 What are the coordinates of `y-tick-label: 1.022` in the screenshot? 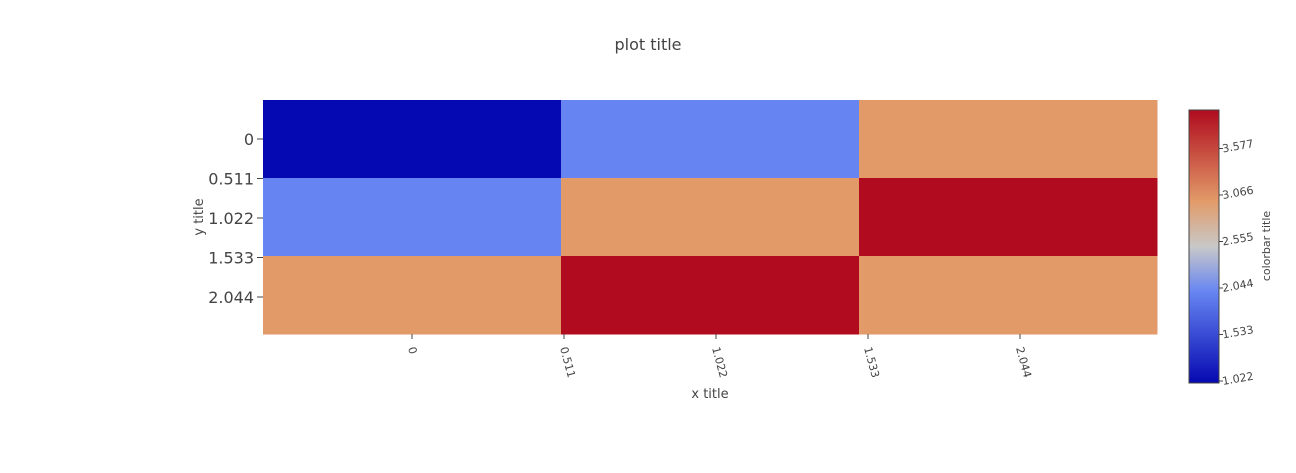 It's located at (231, 218).